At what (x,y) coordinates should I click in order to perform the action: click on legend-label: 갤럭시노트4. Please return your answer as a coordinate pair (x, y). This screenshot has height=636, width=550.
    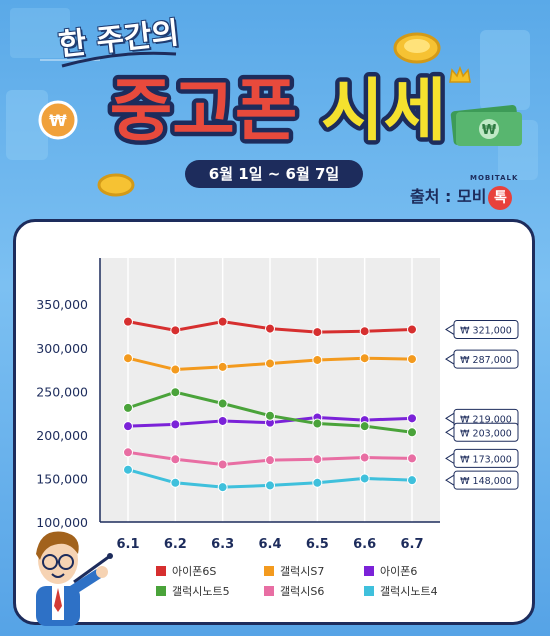
    Looking at the image, I should click on (409, 591).